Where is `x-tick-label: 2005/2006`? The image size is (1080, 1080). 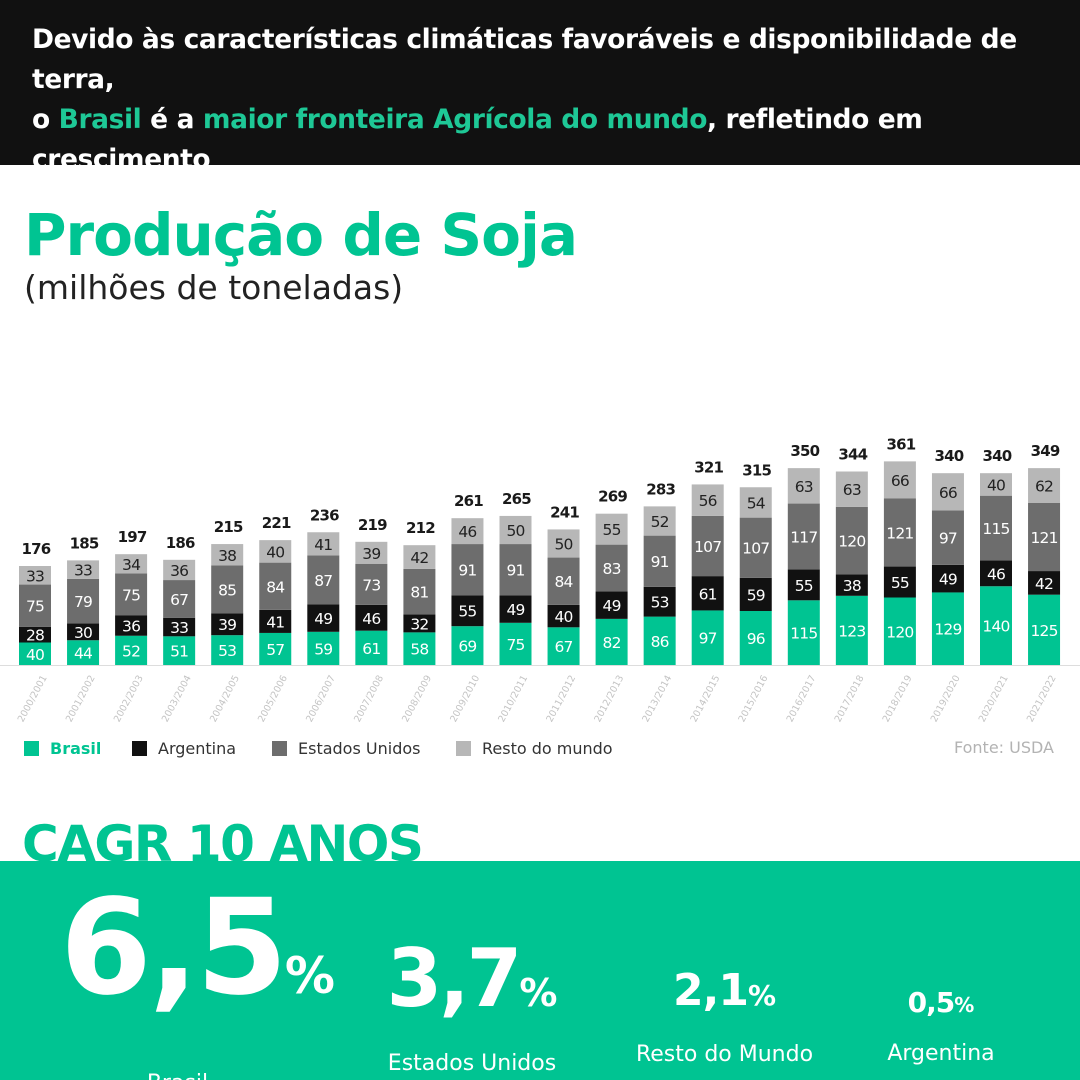 x-tick-label: 2005/2006 is located at coordinates (273, 698).